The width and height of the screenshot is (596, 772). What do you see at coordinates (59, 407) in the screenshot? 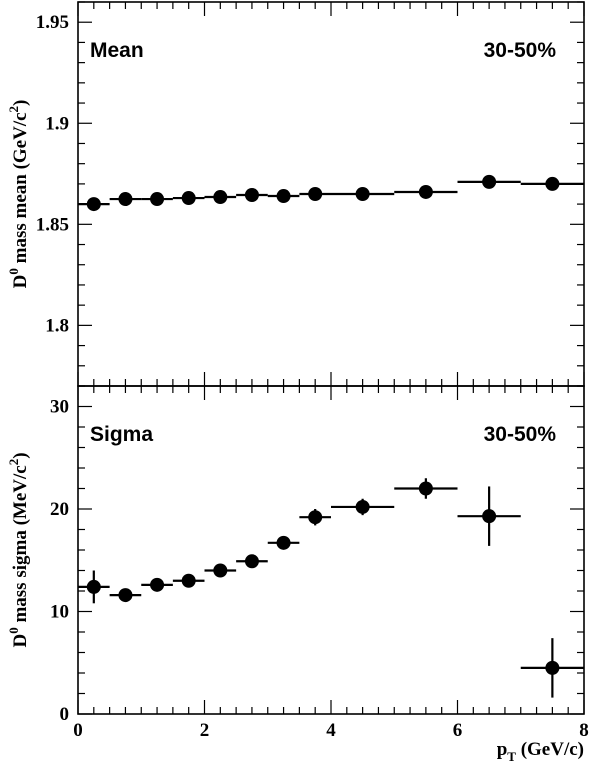
I see `y-tick-label: 30` at bounding box center [59, 407].